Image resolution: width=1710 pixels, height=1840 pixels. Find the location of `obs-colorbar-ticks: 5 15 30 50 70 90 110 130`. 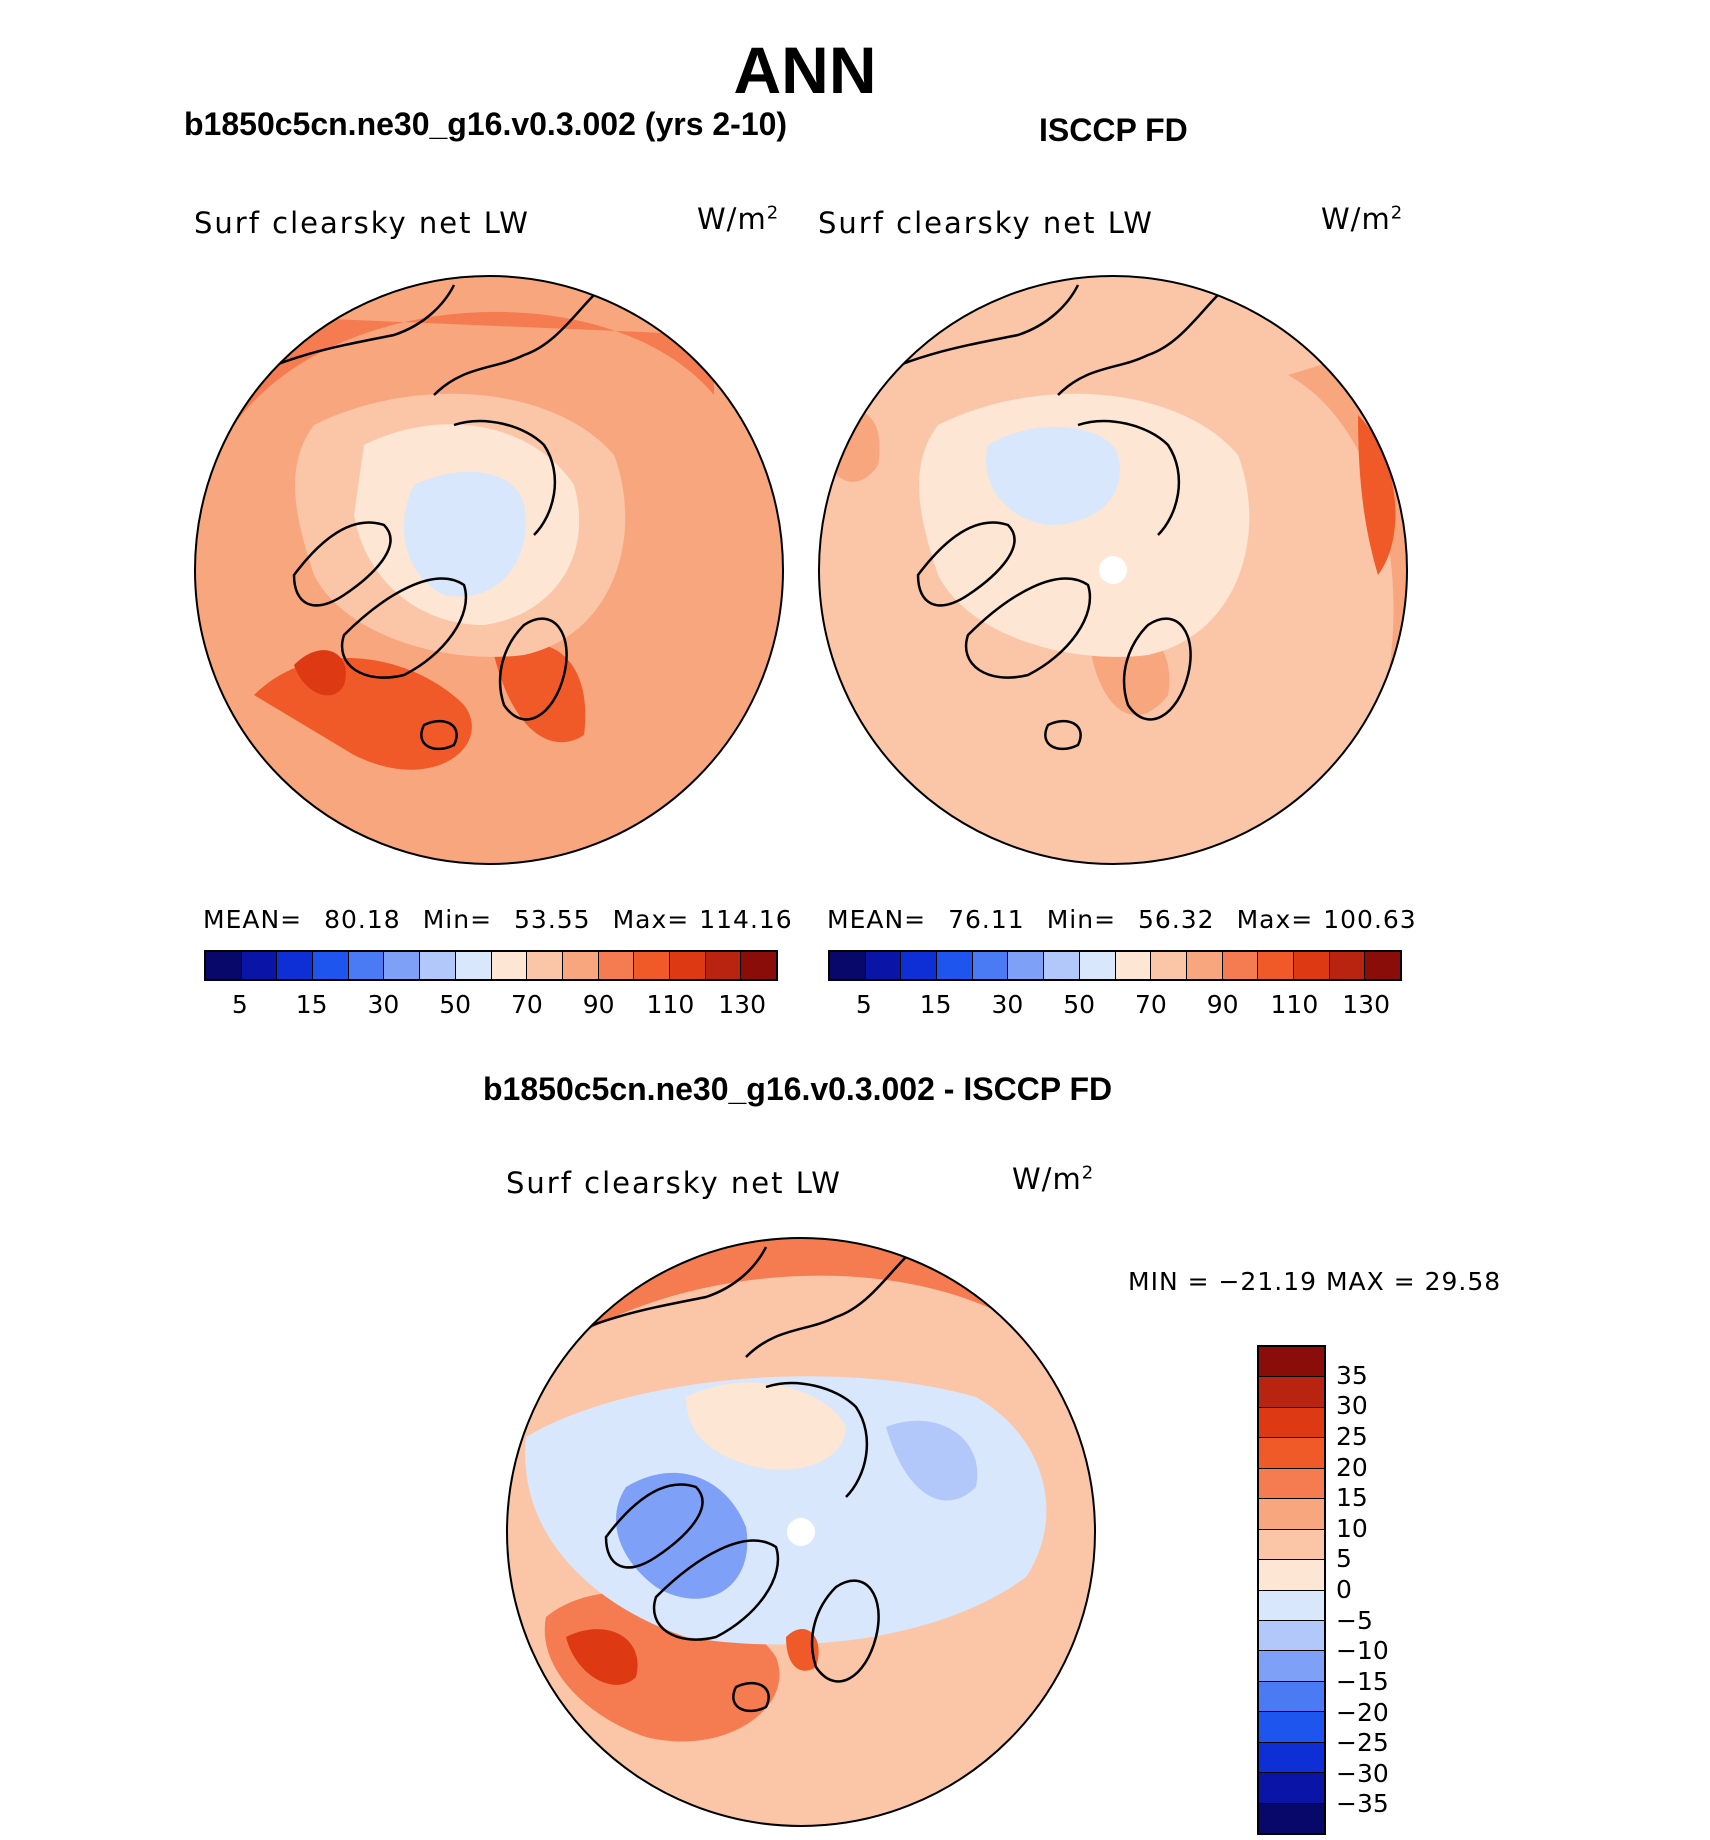

obs-colorbar-ticks: 5 15 30 50 70 90 110 130 is located at coordinates (1115, 1006).